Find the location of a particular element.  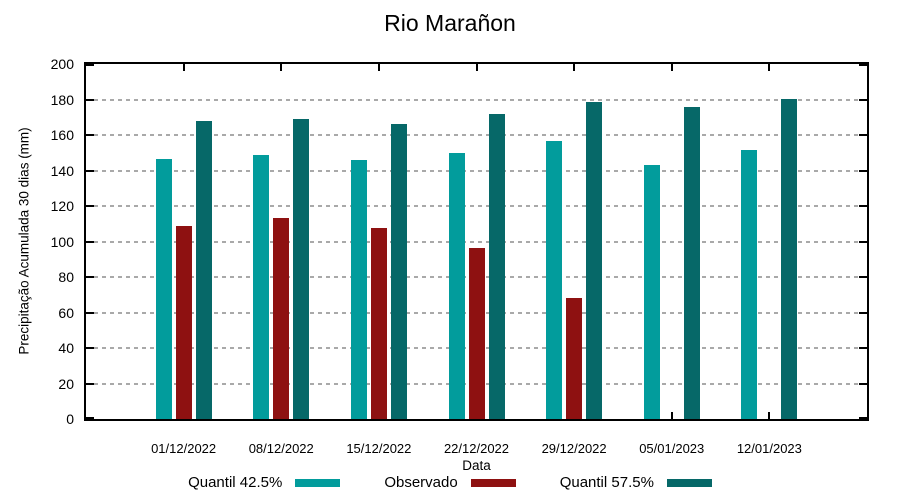

y-tick-label: 0 is located at coordinates (70, 419).